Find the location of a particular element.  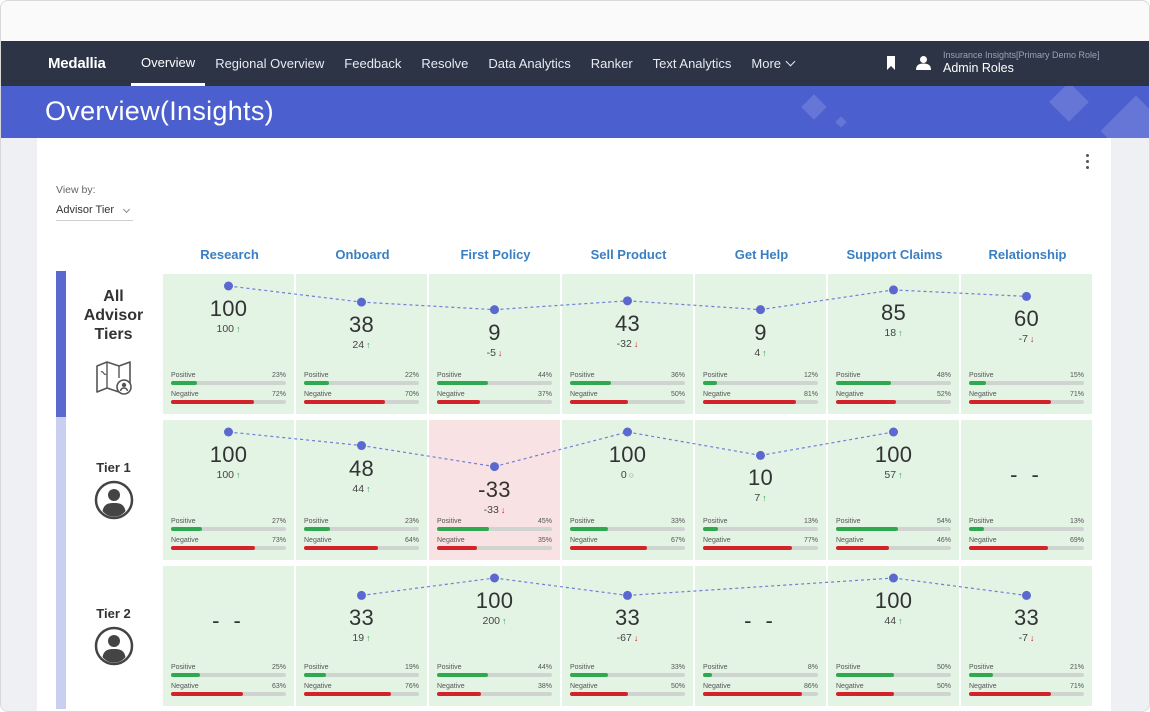

row-label-line: Tiers is located at coordinates (113, 334).